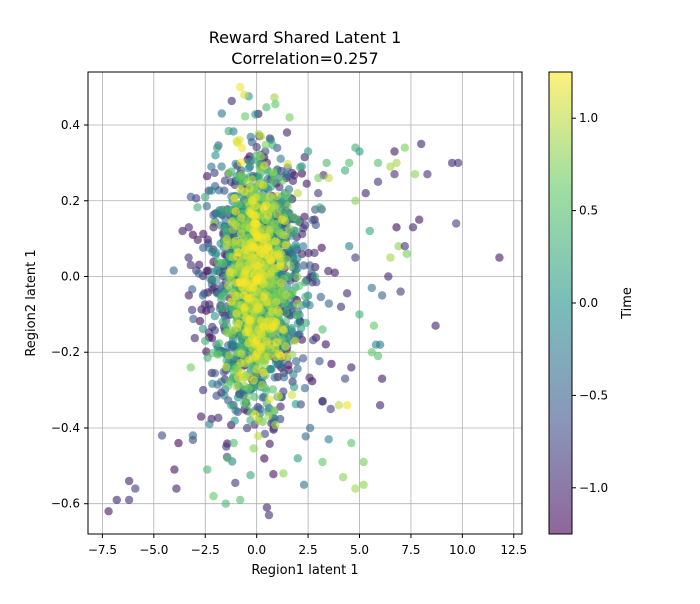  I want to click on colorbar, so click(560, 303).